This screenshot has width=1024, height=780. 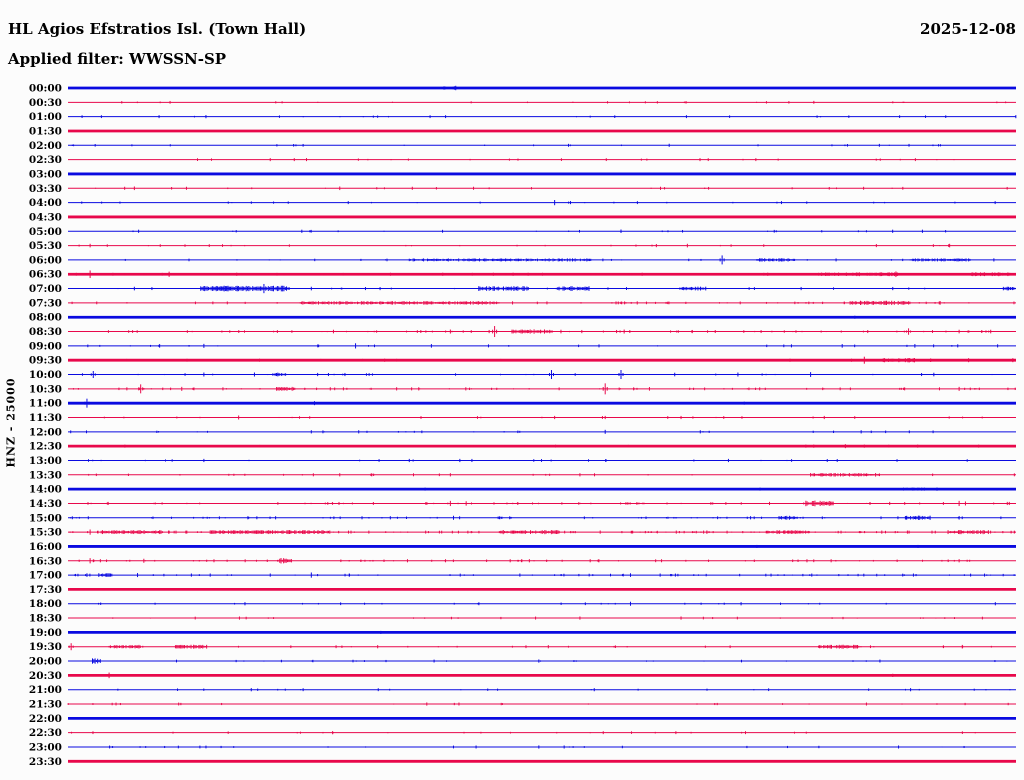 I want to click on trace-row: 12:00, so click(x=522, y=432).